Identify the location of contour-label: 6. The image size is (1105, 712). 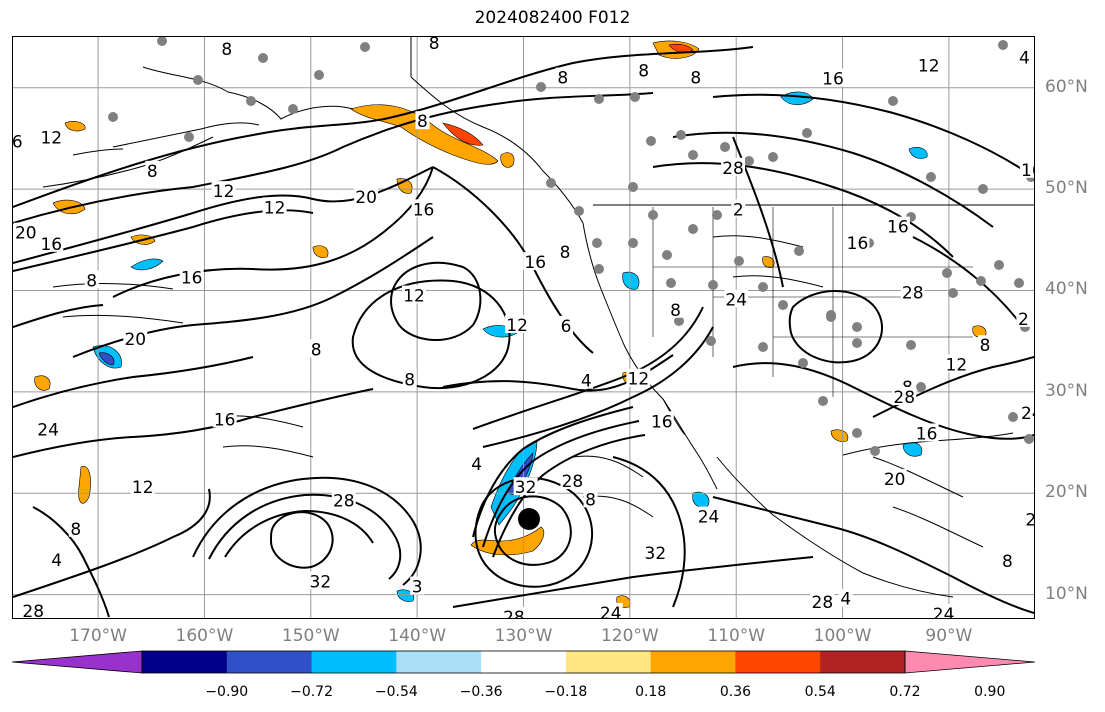
(18, 142).